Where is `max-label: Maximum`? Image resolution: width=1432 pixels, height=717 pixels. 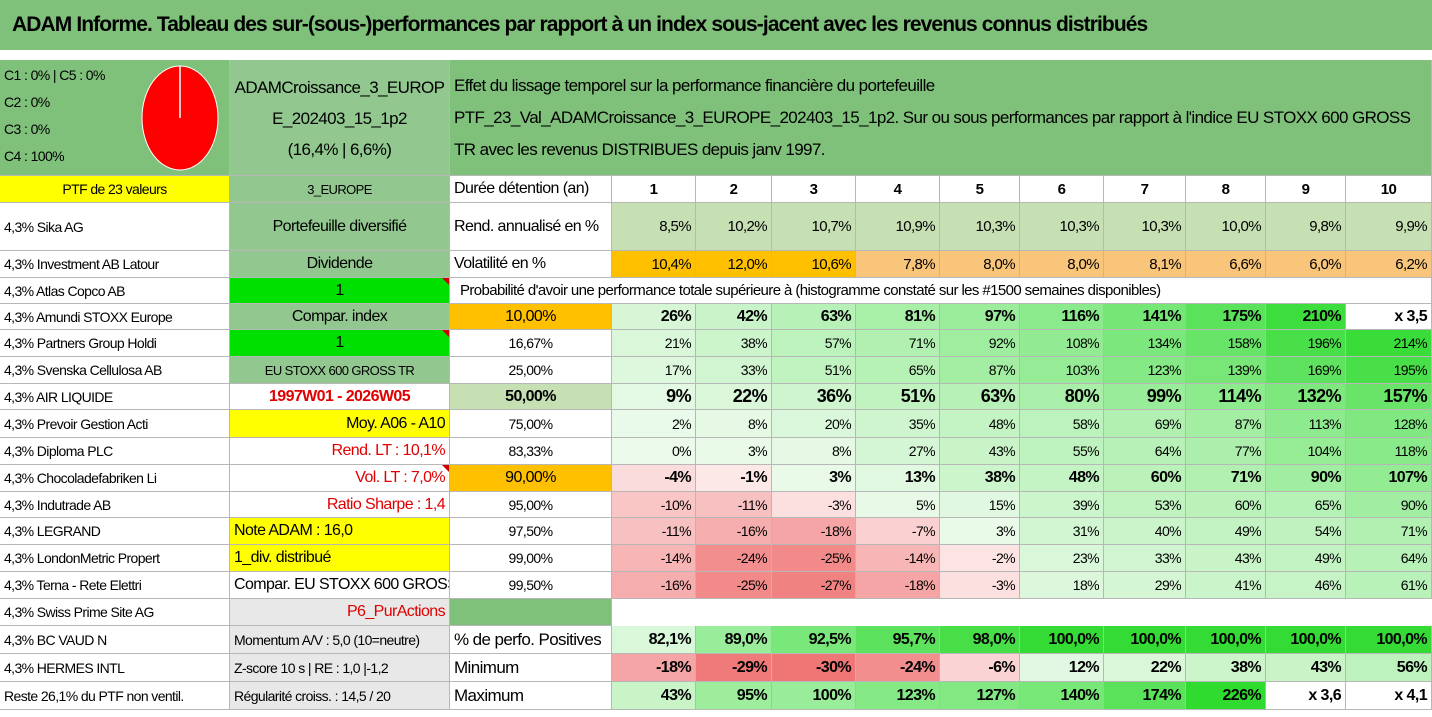 max-label: Maximum is located at coordinates (531, 696).